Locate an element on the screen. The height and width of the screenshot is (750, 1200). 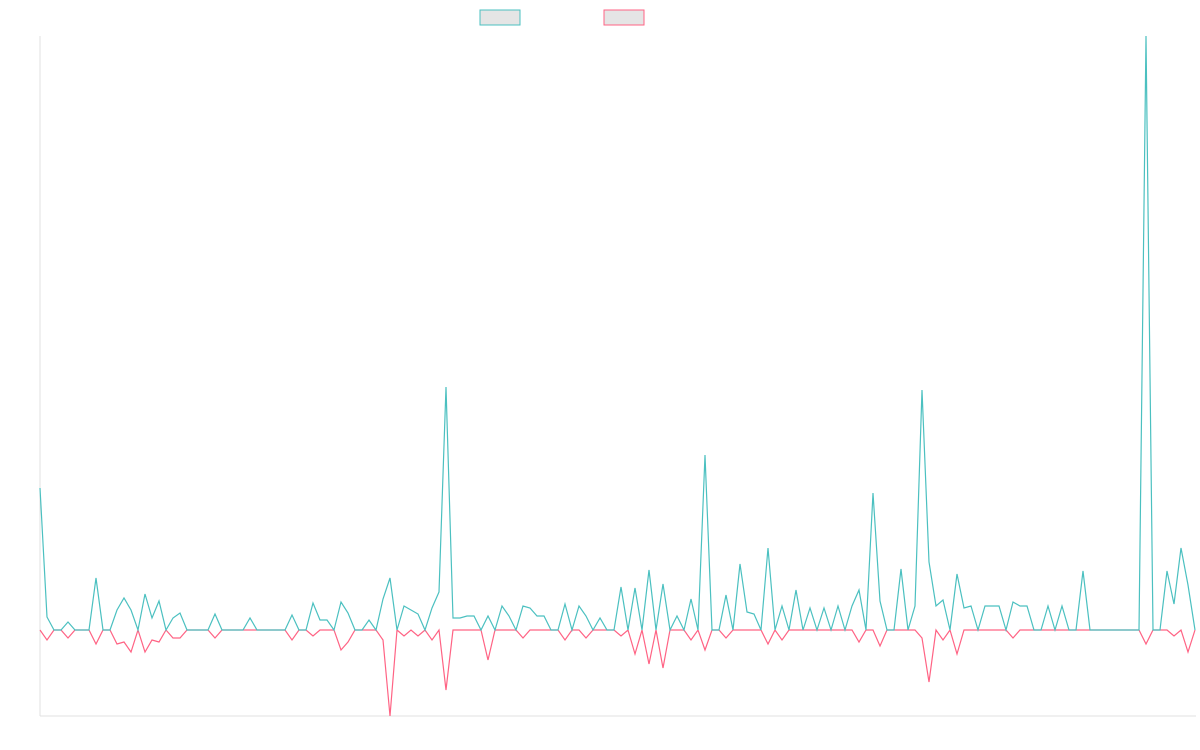
legend is located at coordinates (562, 17).